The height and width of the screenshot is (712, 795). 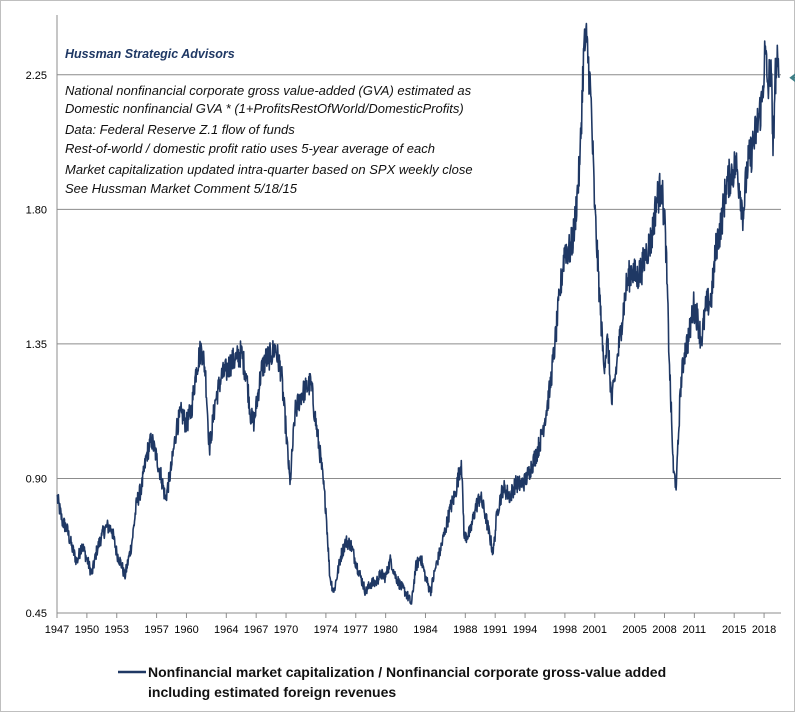 I want to click on arrow-head, so click(x=792, y=78).